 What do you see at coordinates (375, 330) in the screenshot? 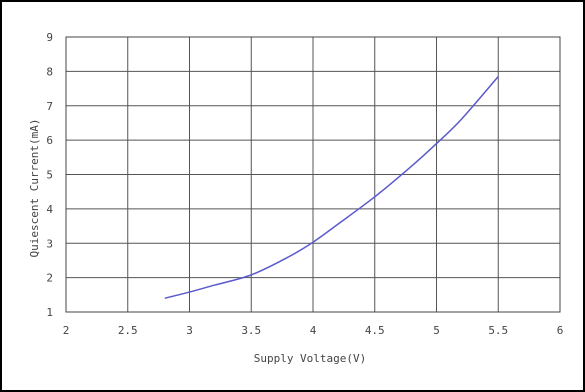
I see `x-tick-label: 4.5` at bounding box center [375, 330].